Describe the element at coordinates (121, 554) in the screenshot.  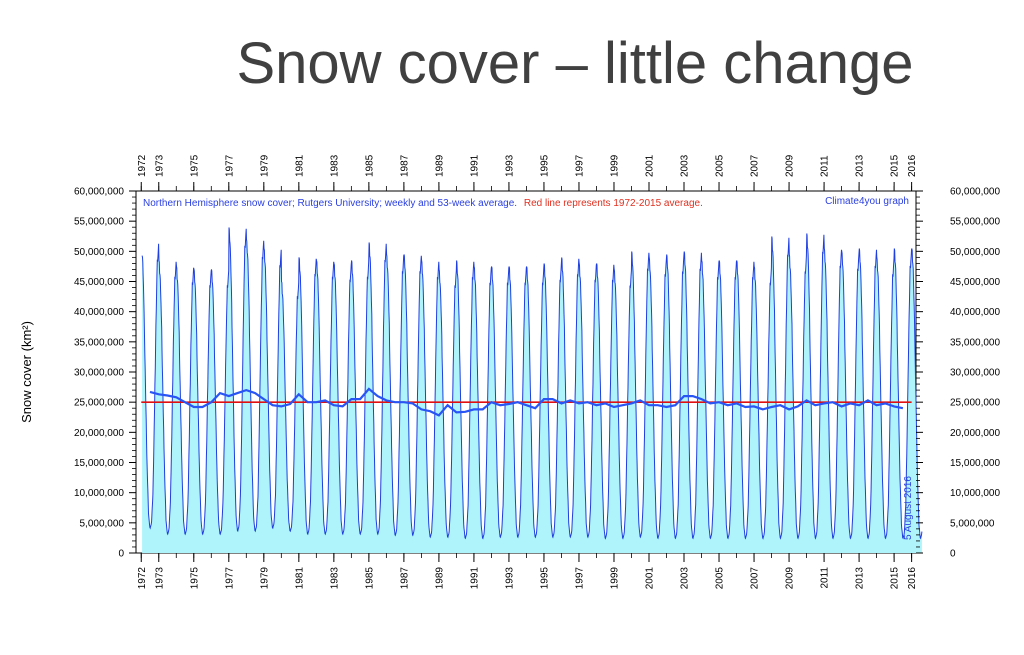
I see `y-tick-label-left: 0` at that location.